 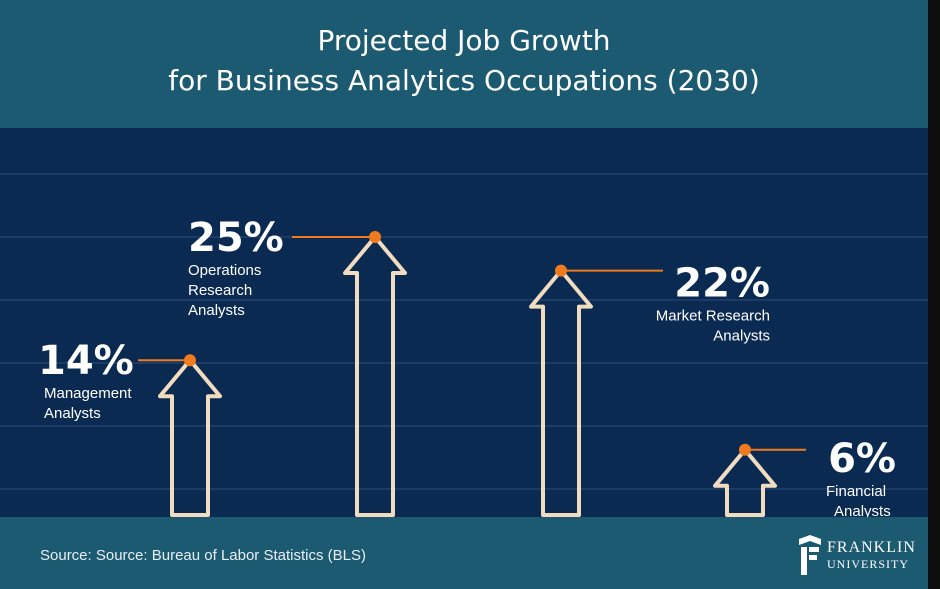 What do you see at coordinates (220, 290) in the screenshot?
I see `category-label-2-line-2: Research` at bounding box center [220, 290].